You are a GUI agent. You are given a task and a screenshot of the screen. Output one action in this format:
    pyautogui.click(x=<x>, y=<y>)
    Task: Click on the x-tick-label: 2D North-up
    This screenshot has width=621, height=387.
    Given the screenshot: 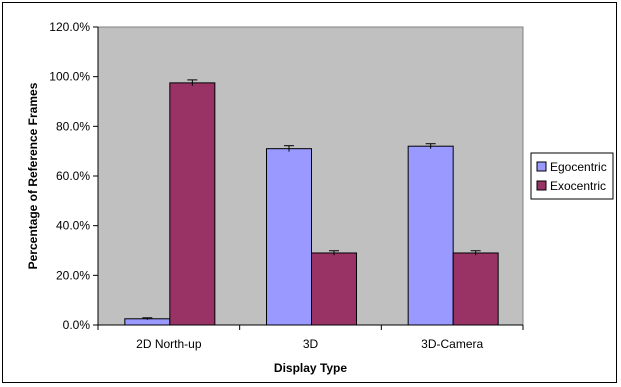 What is the action you would take?
    pyautogui.click(x=169, y=344)
    